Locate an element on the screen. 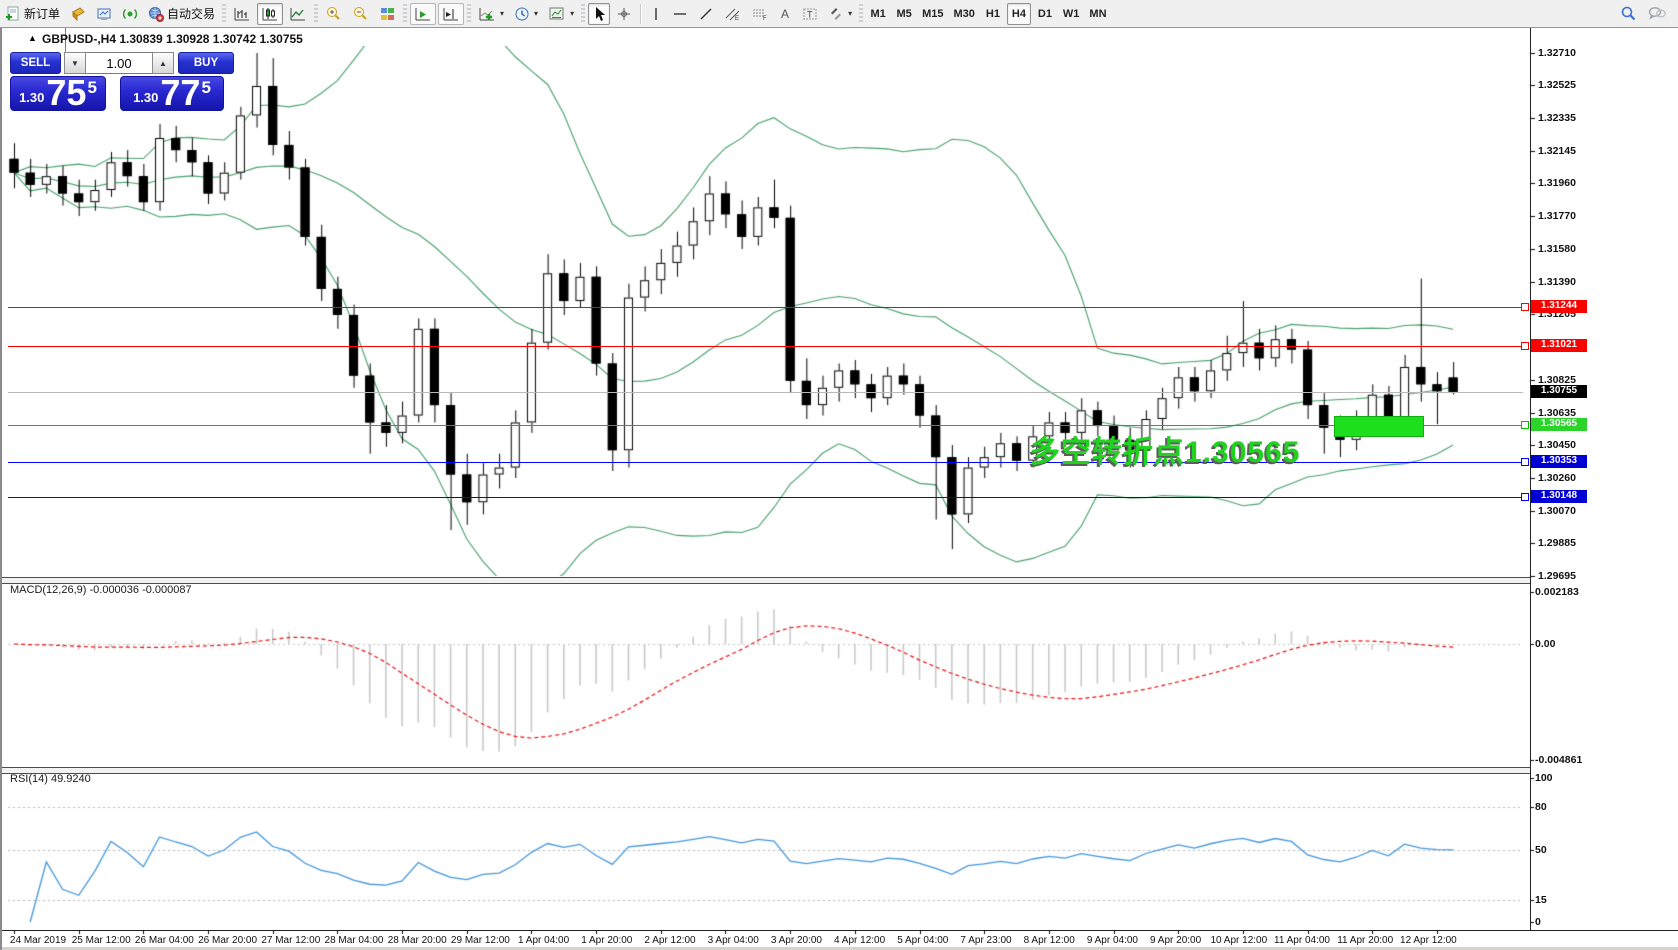  volume-up-button: ▲ is located at coordinates (163, 63).